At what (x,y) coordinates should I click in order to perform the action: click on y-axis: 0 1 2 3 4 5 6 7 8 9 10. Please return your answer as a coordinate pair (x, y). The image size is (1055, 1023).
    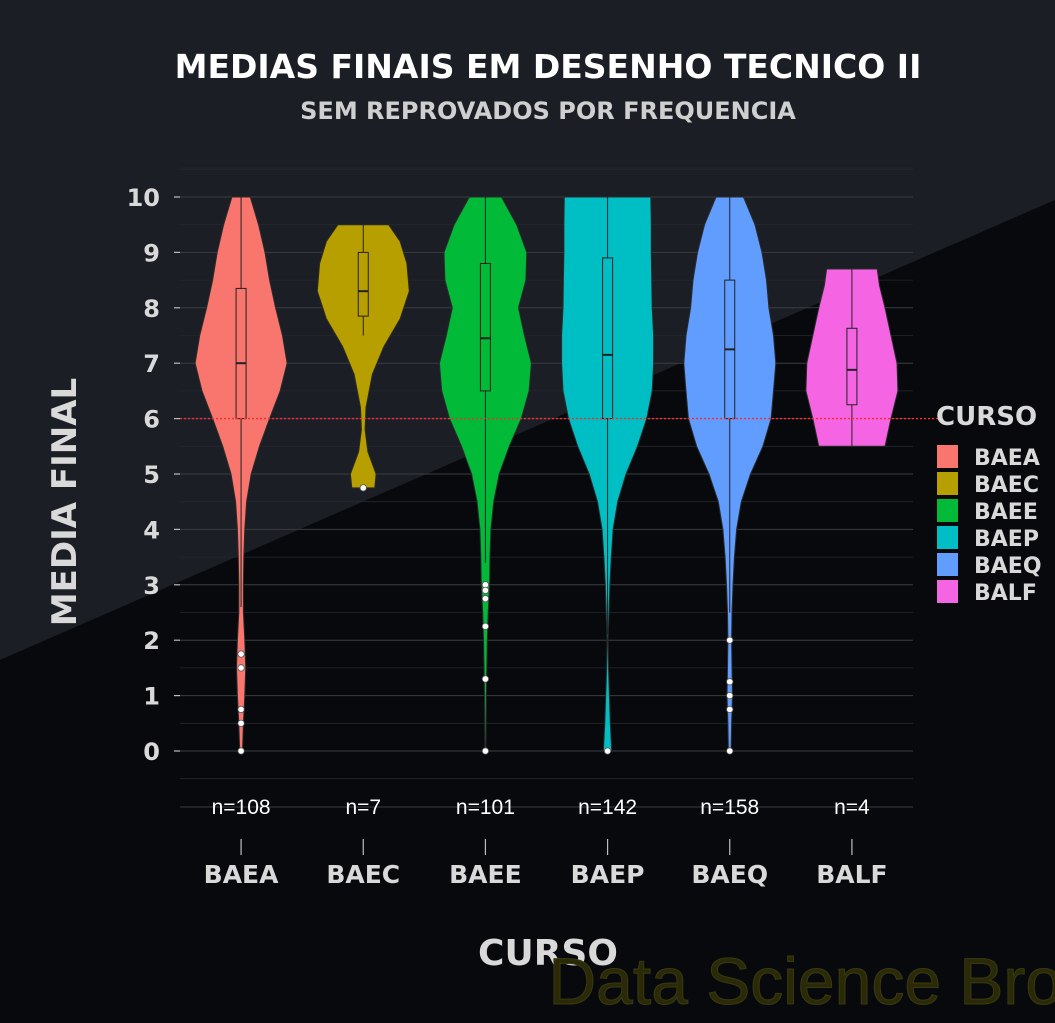
    Looking at the image, I should click on (153, 475).